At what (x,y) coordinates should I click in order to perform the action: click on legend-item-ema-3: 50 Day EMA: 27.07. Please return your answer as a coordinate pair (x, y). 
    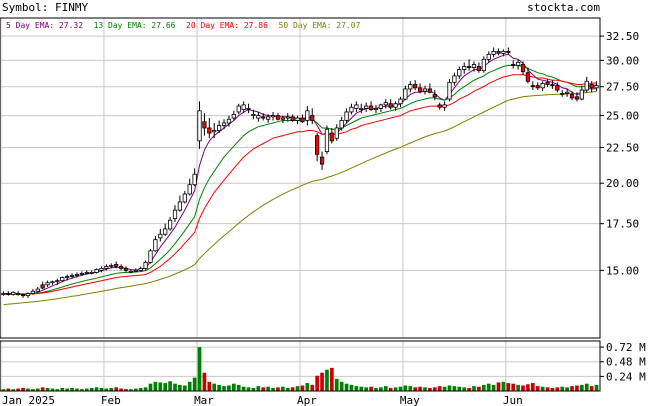
    Looking at the image, I should click on (320, 25).